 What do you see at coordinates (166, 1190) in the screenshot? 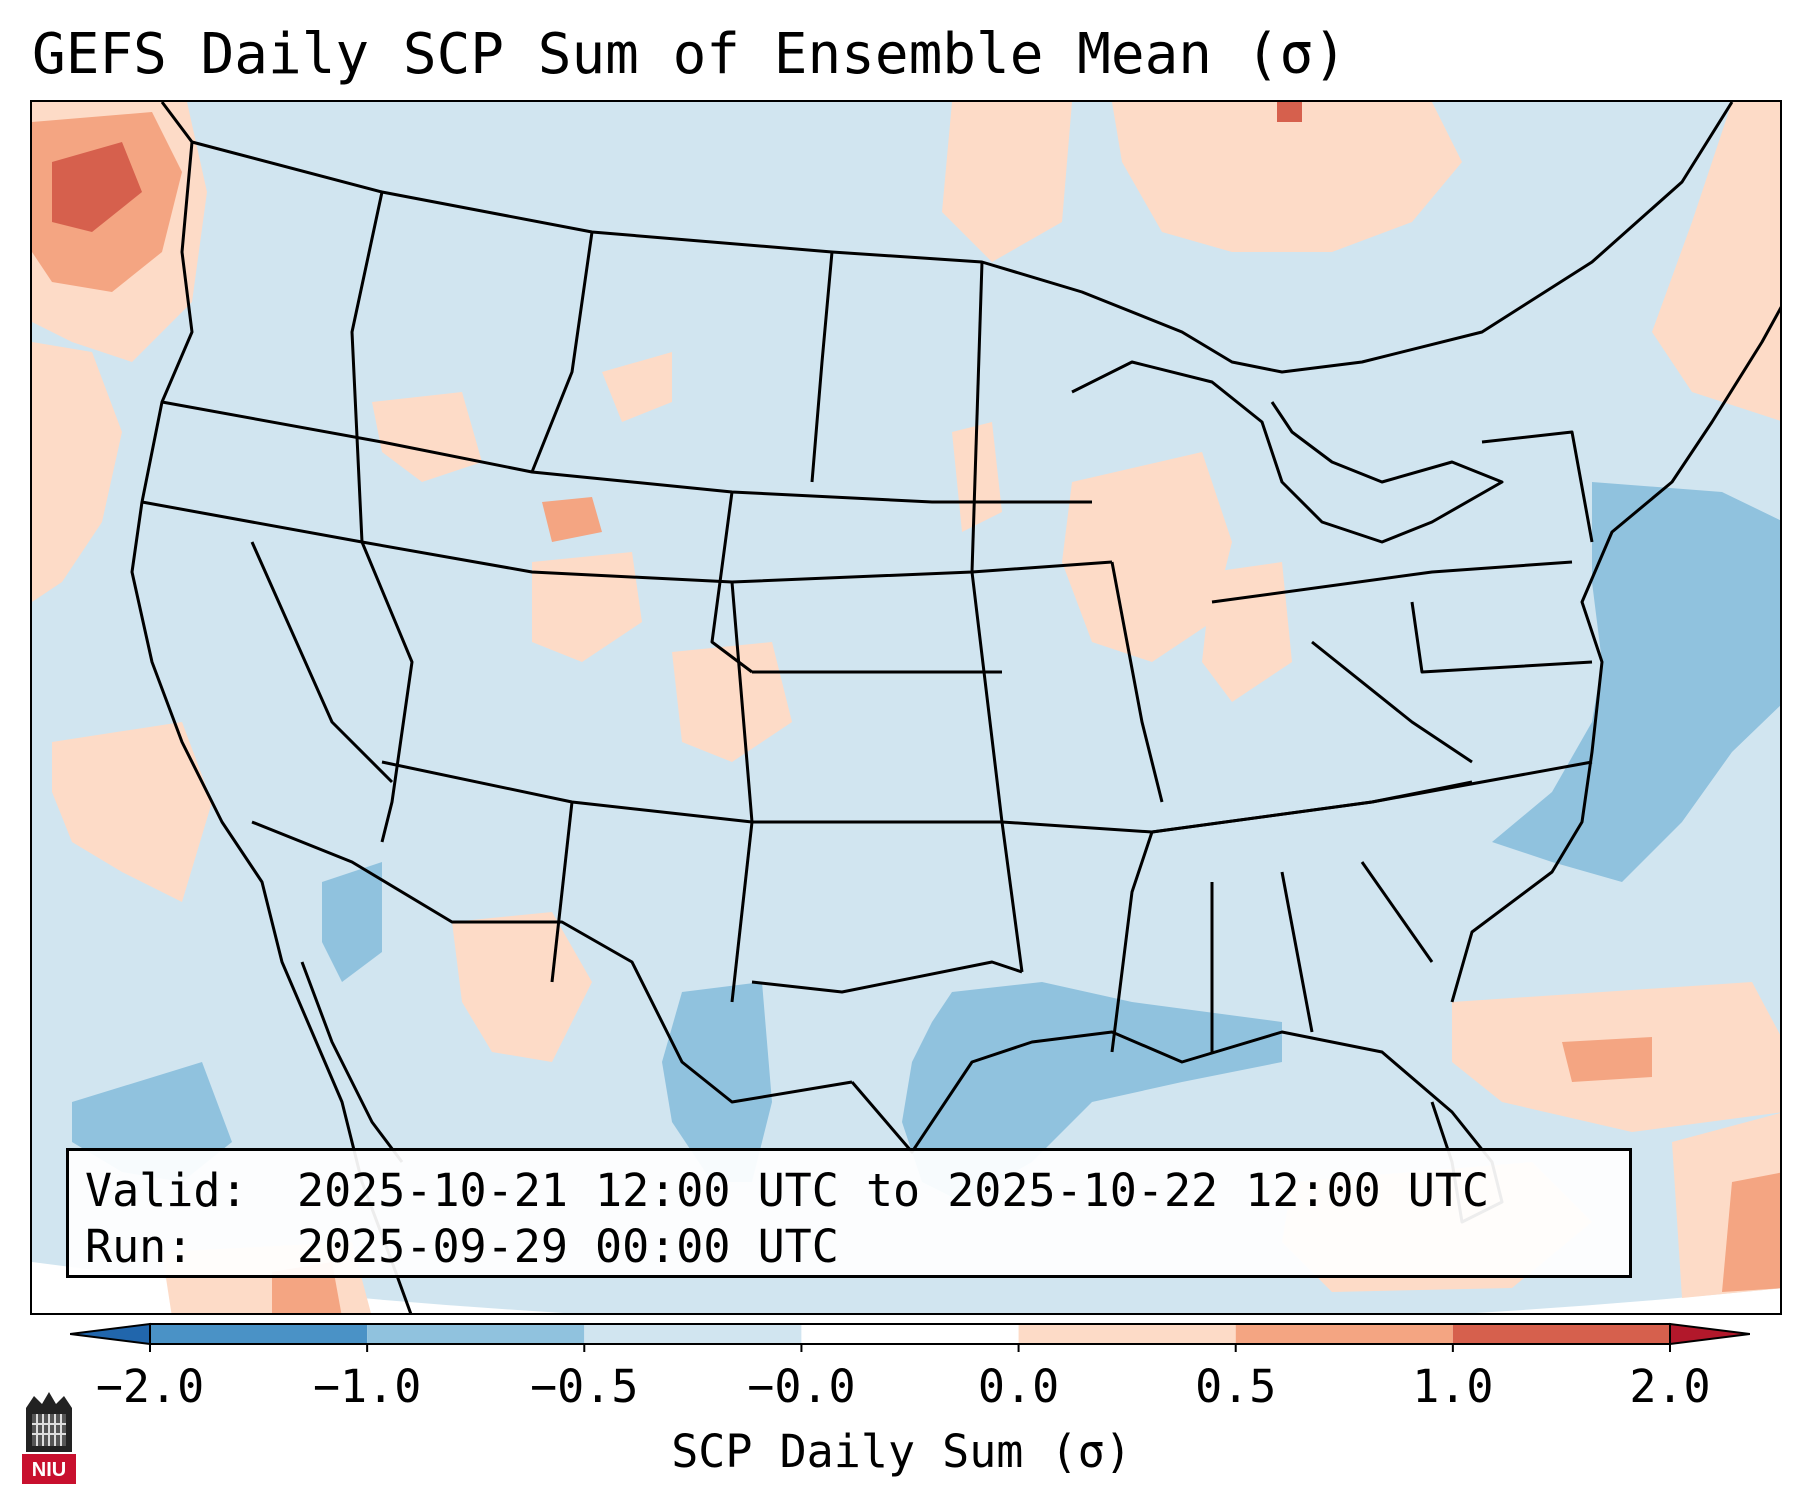
I see `valid-label: Valid:` at bounding box center [166, 1190].